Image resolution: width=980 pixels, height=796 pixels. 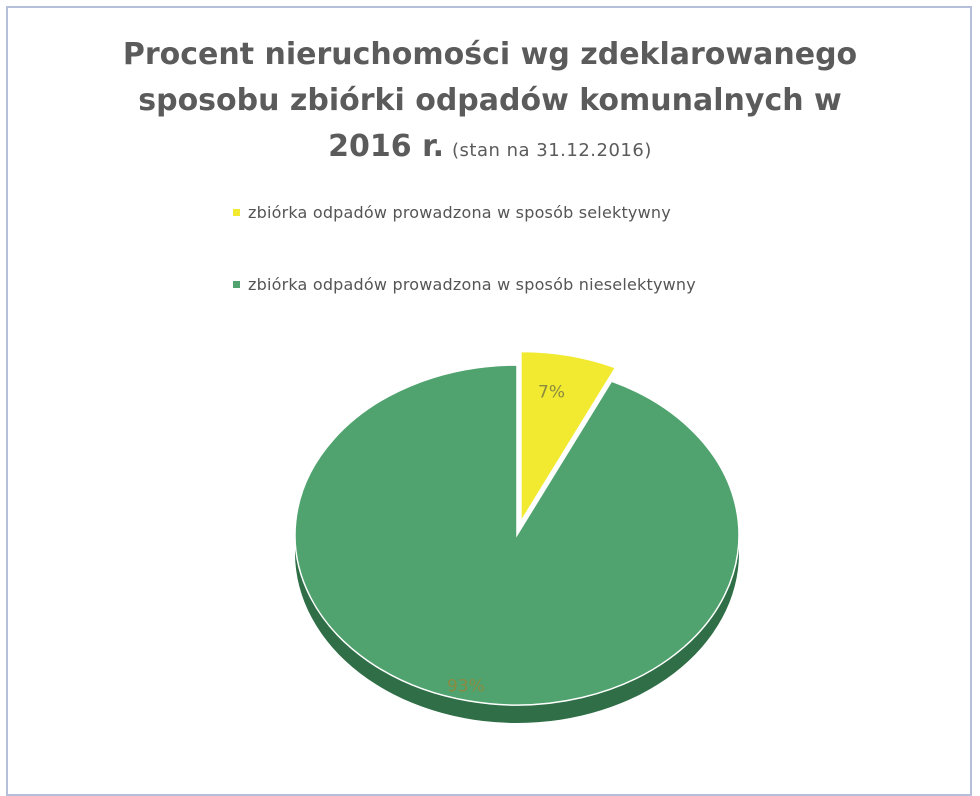 What do you see at coordinates (551, 393) in the screenshot?
I see `data-label-selective: 7%` at bounding box center [551, 393].